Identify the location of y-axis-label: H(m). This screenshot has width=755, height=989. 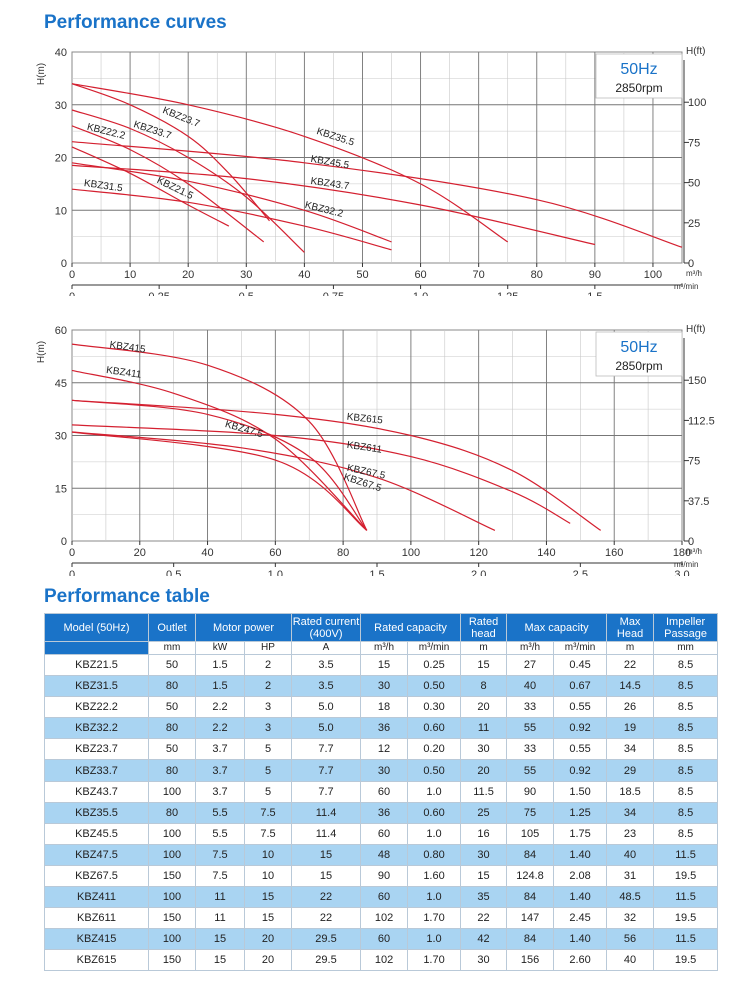
(41, 352).